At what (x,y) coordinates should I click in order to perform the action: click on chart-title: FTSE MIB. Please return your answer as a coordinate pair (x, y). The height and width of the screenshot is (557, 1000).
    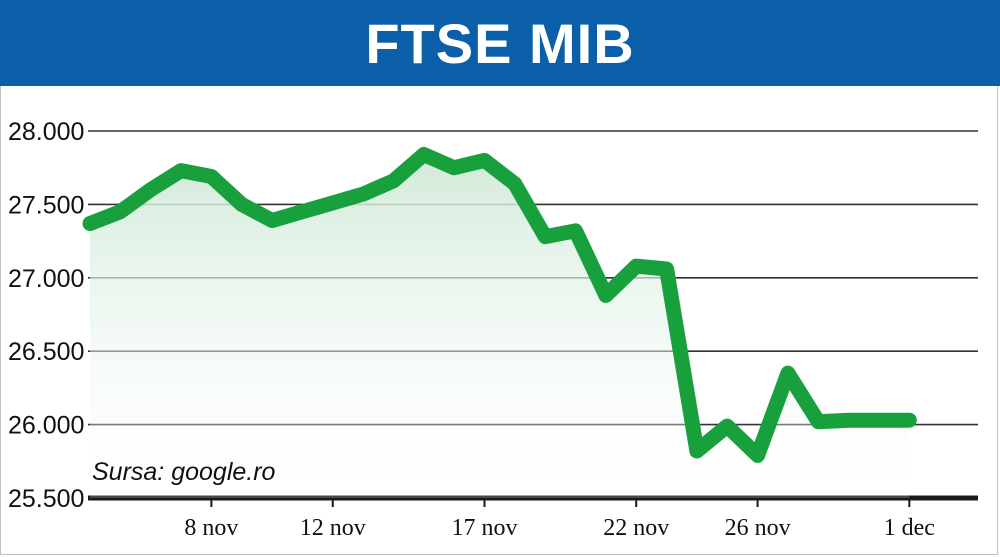
    Looking at the image, I should click on (500, 43).